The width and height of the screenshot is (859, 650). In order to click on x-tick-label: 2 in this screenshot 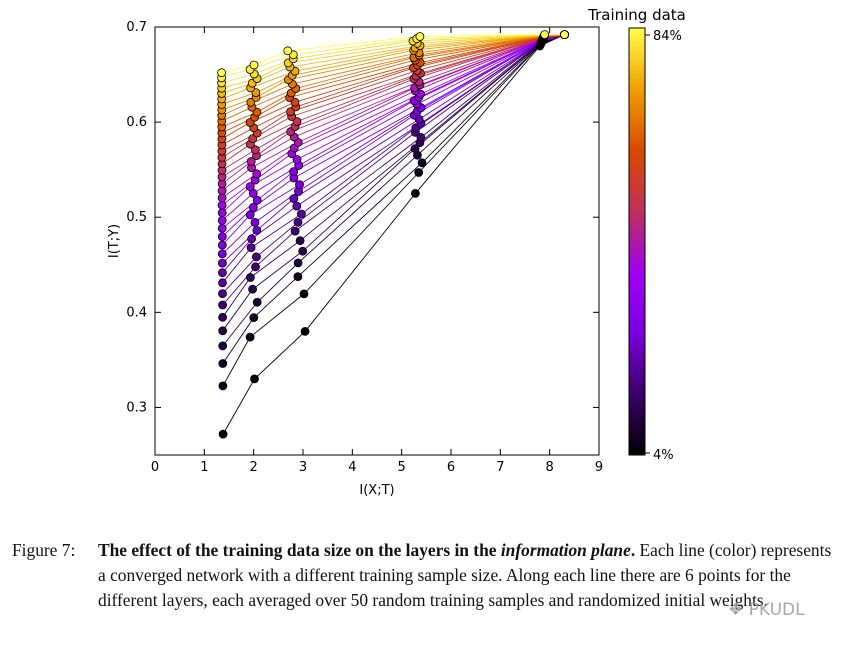, I will do `click(254, 467)`.